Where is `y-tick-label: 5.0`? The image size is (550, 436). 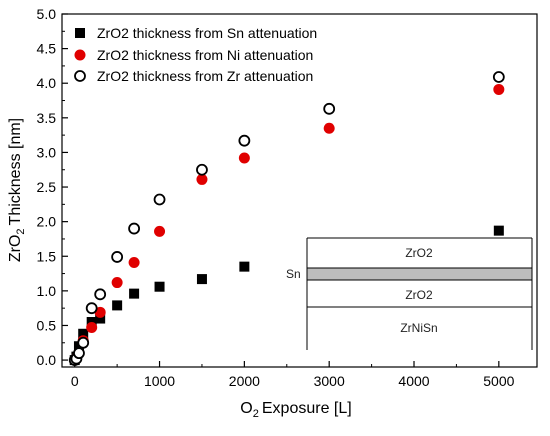 y-tick-label: 5.0 is located at coordinates (47, 14).